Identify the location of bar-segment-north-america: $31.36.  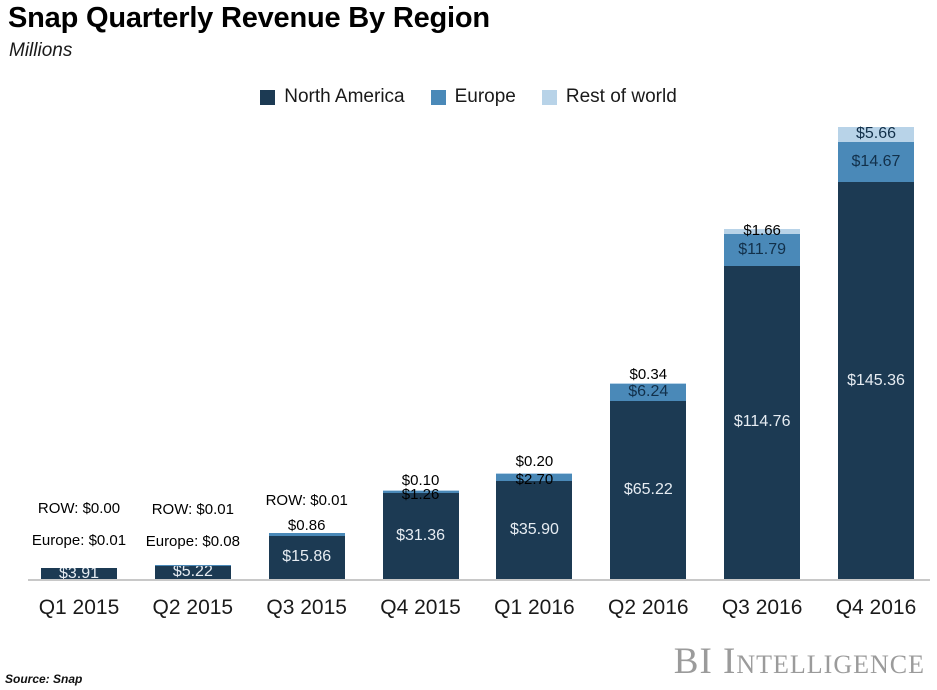
(420, 536).